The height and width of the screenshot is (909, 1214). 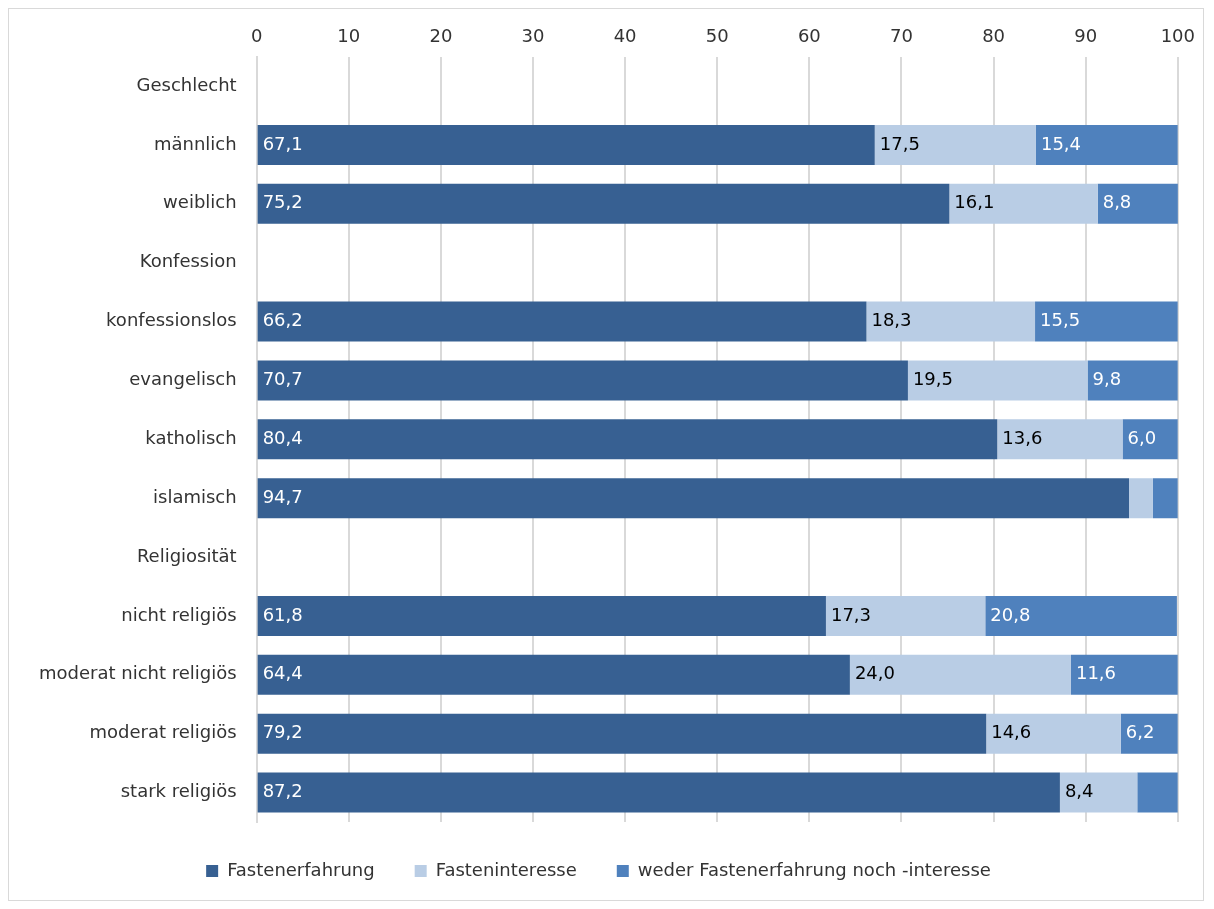 What do you see at coordinates (195, 143) in the screenshot?
I see `y-tick-label: männlich` at bounding box center [195, 143].